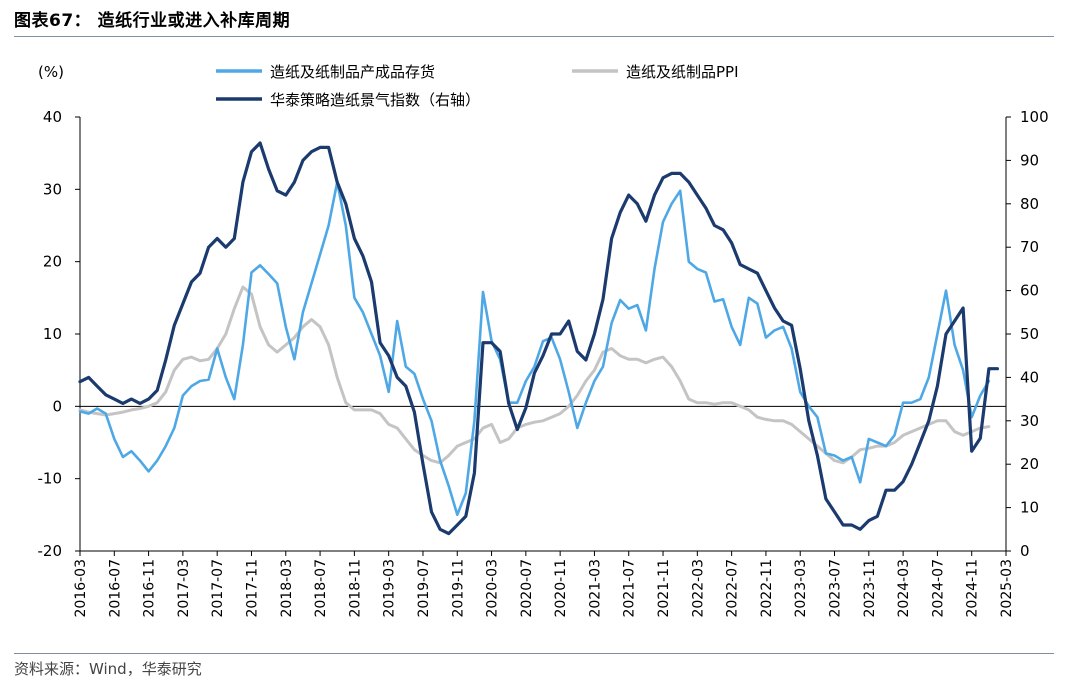  Describe the element at coordinates (836, 588) in the screenshot. I see `x-tick-label: 2023-07` at that location.